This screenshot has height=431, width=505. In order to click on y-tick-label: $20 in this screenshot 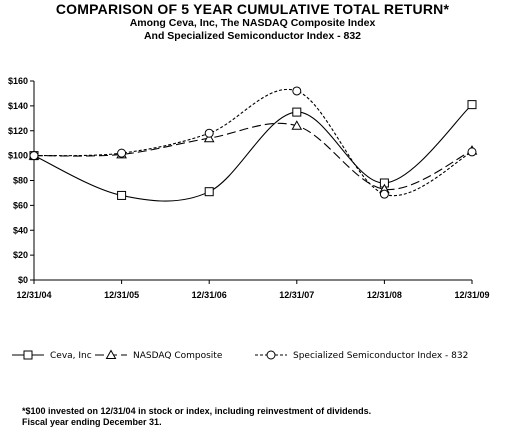, I will do `click(20, 255)`.